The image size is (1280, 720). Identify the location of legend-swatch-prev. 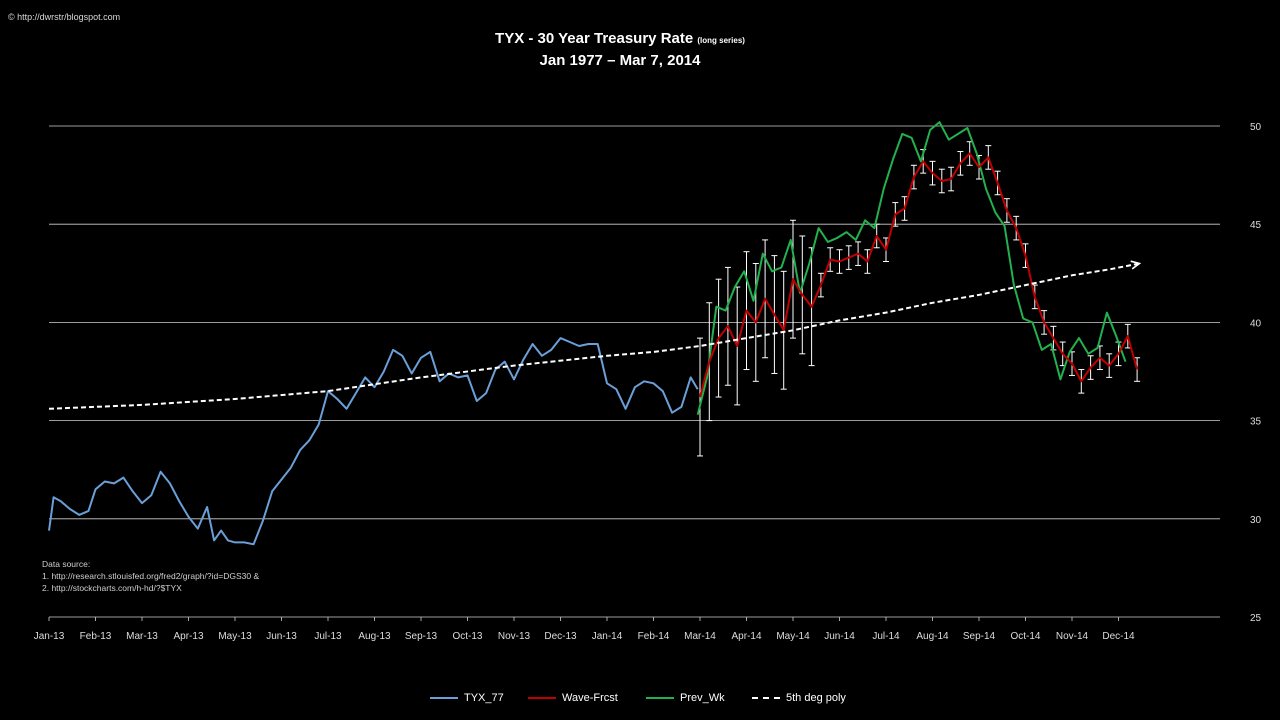
(660, 698).